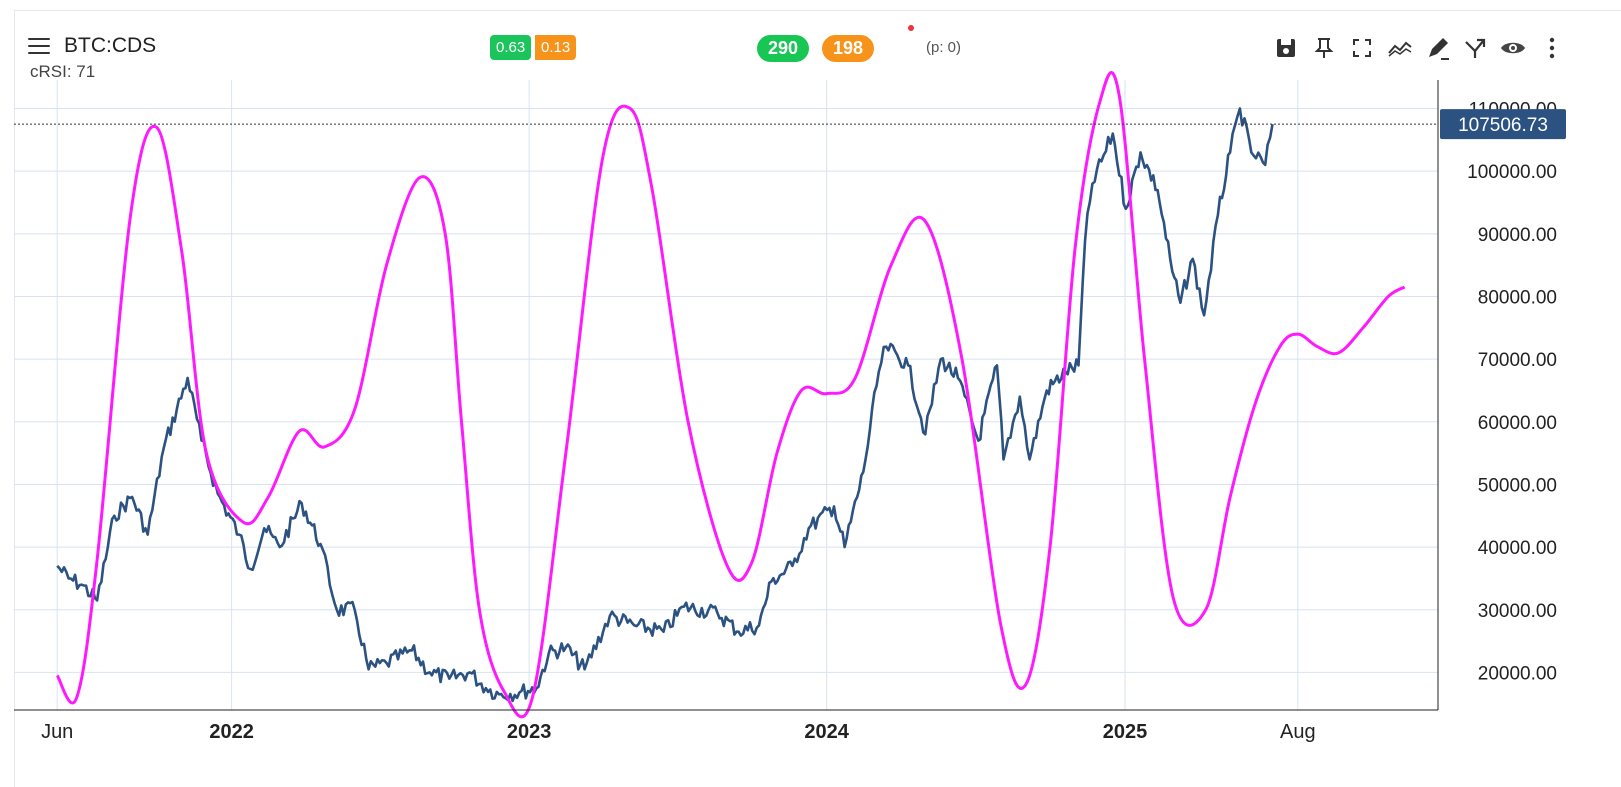 This screenshot has width=1621, height=787. Describe the element at coordinates (1552, 48) in the screenshot. I see `more-icon` at that location.